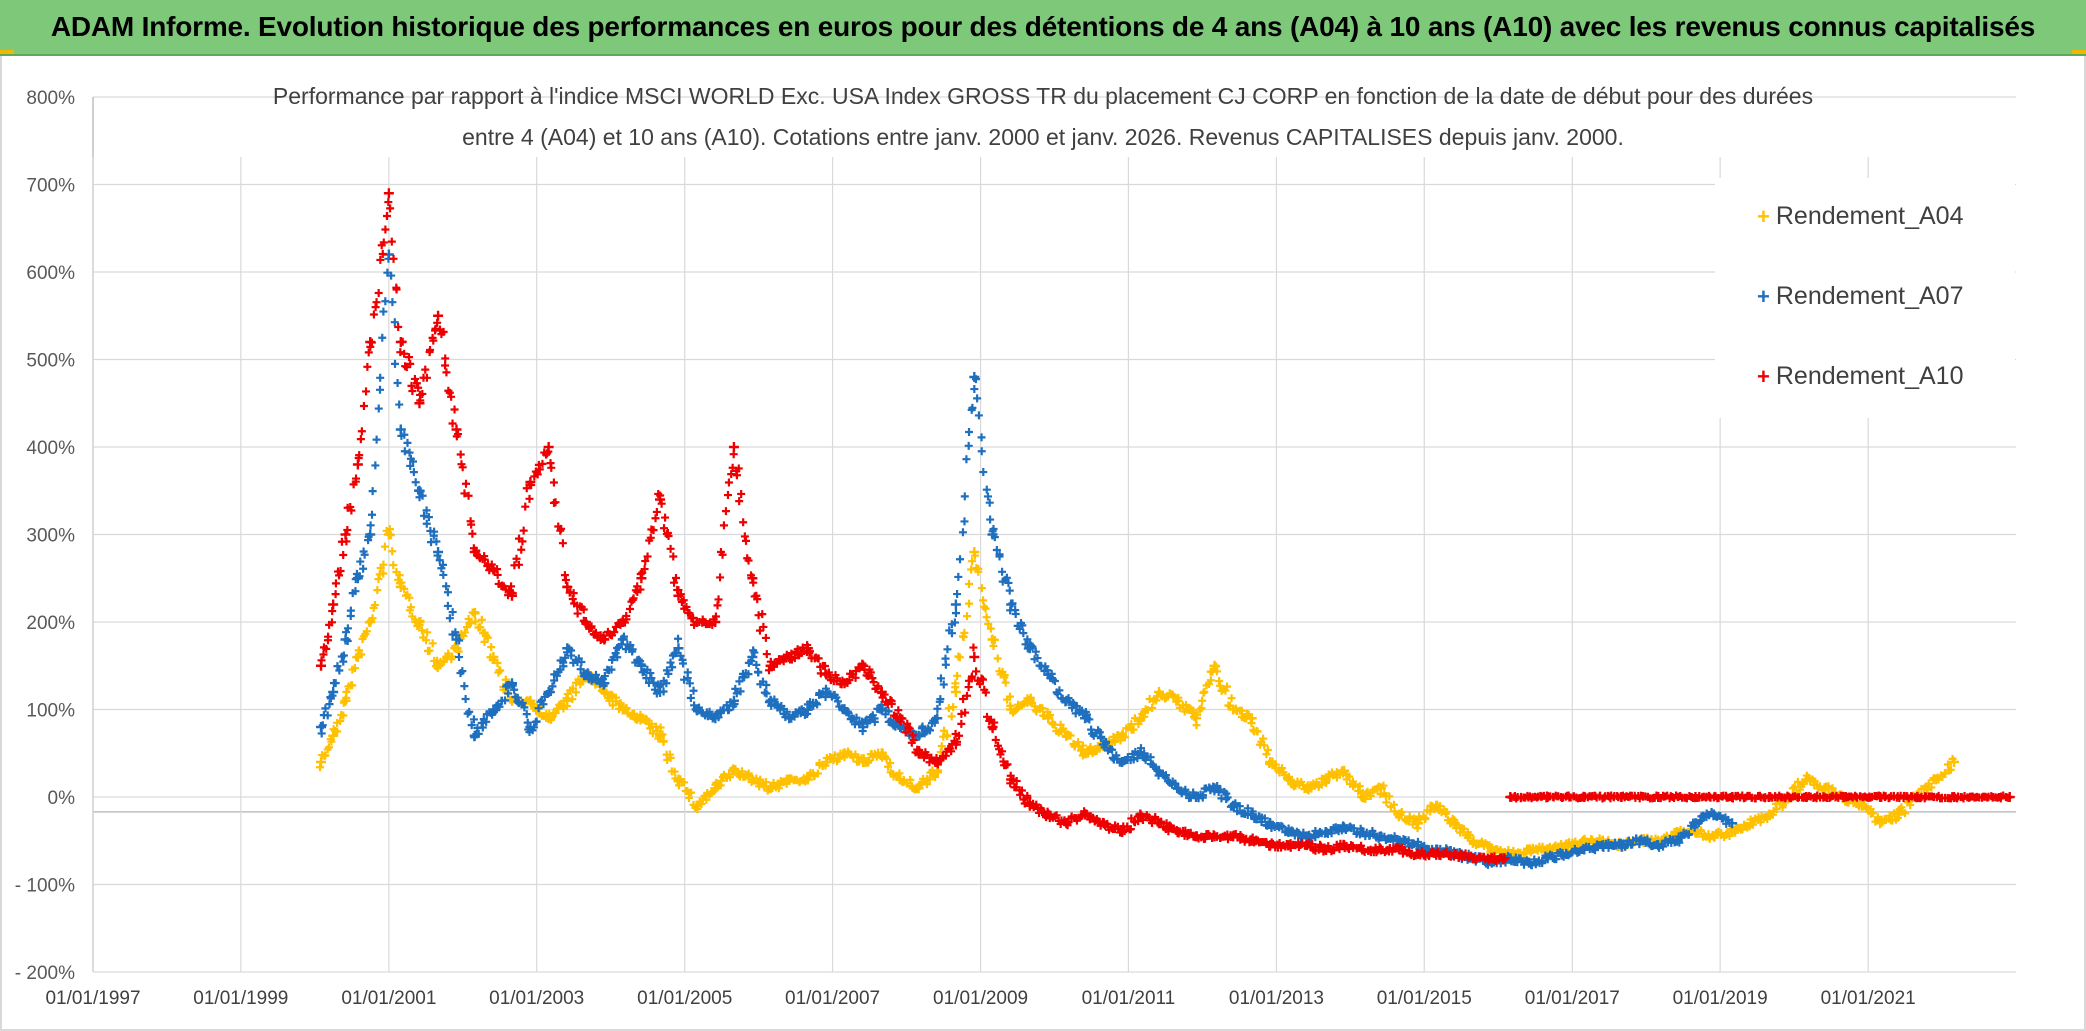 The image size is (2086, 1031). What do you see at coordinates (50, 361) in the screenshot?
I see `y-tick-label: 500%` at bounding box center [50, 361].